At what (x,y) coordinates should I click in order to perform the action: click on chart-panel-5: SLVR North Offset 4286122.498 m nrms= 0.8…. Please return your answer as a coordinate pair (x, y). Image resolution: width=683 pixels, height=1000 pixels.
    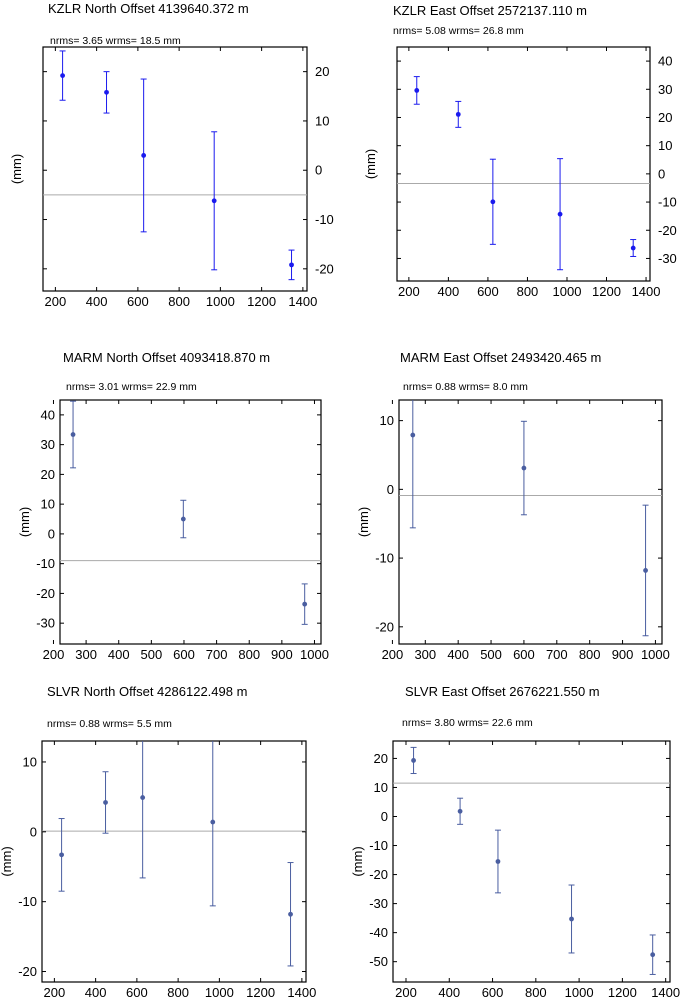
    Looking at the image, I should click on (158, 842).